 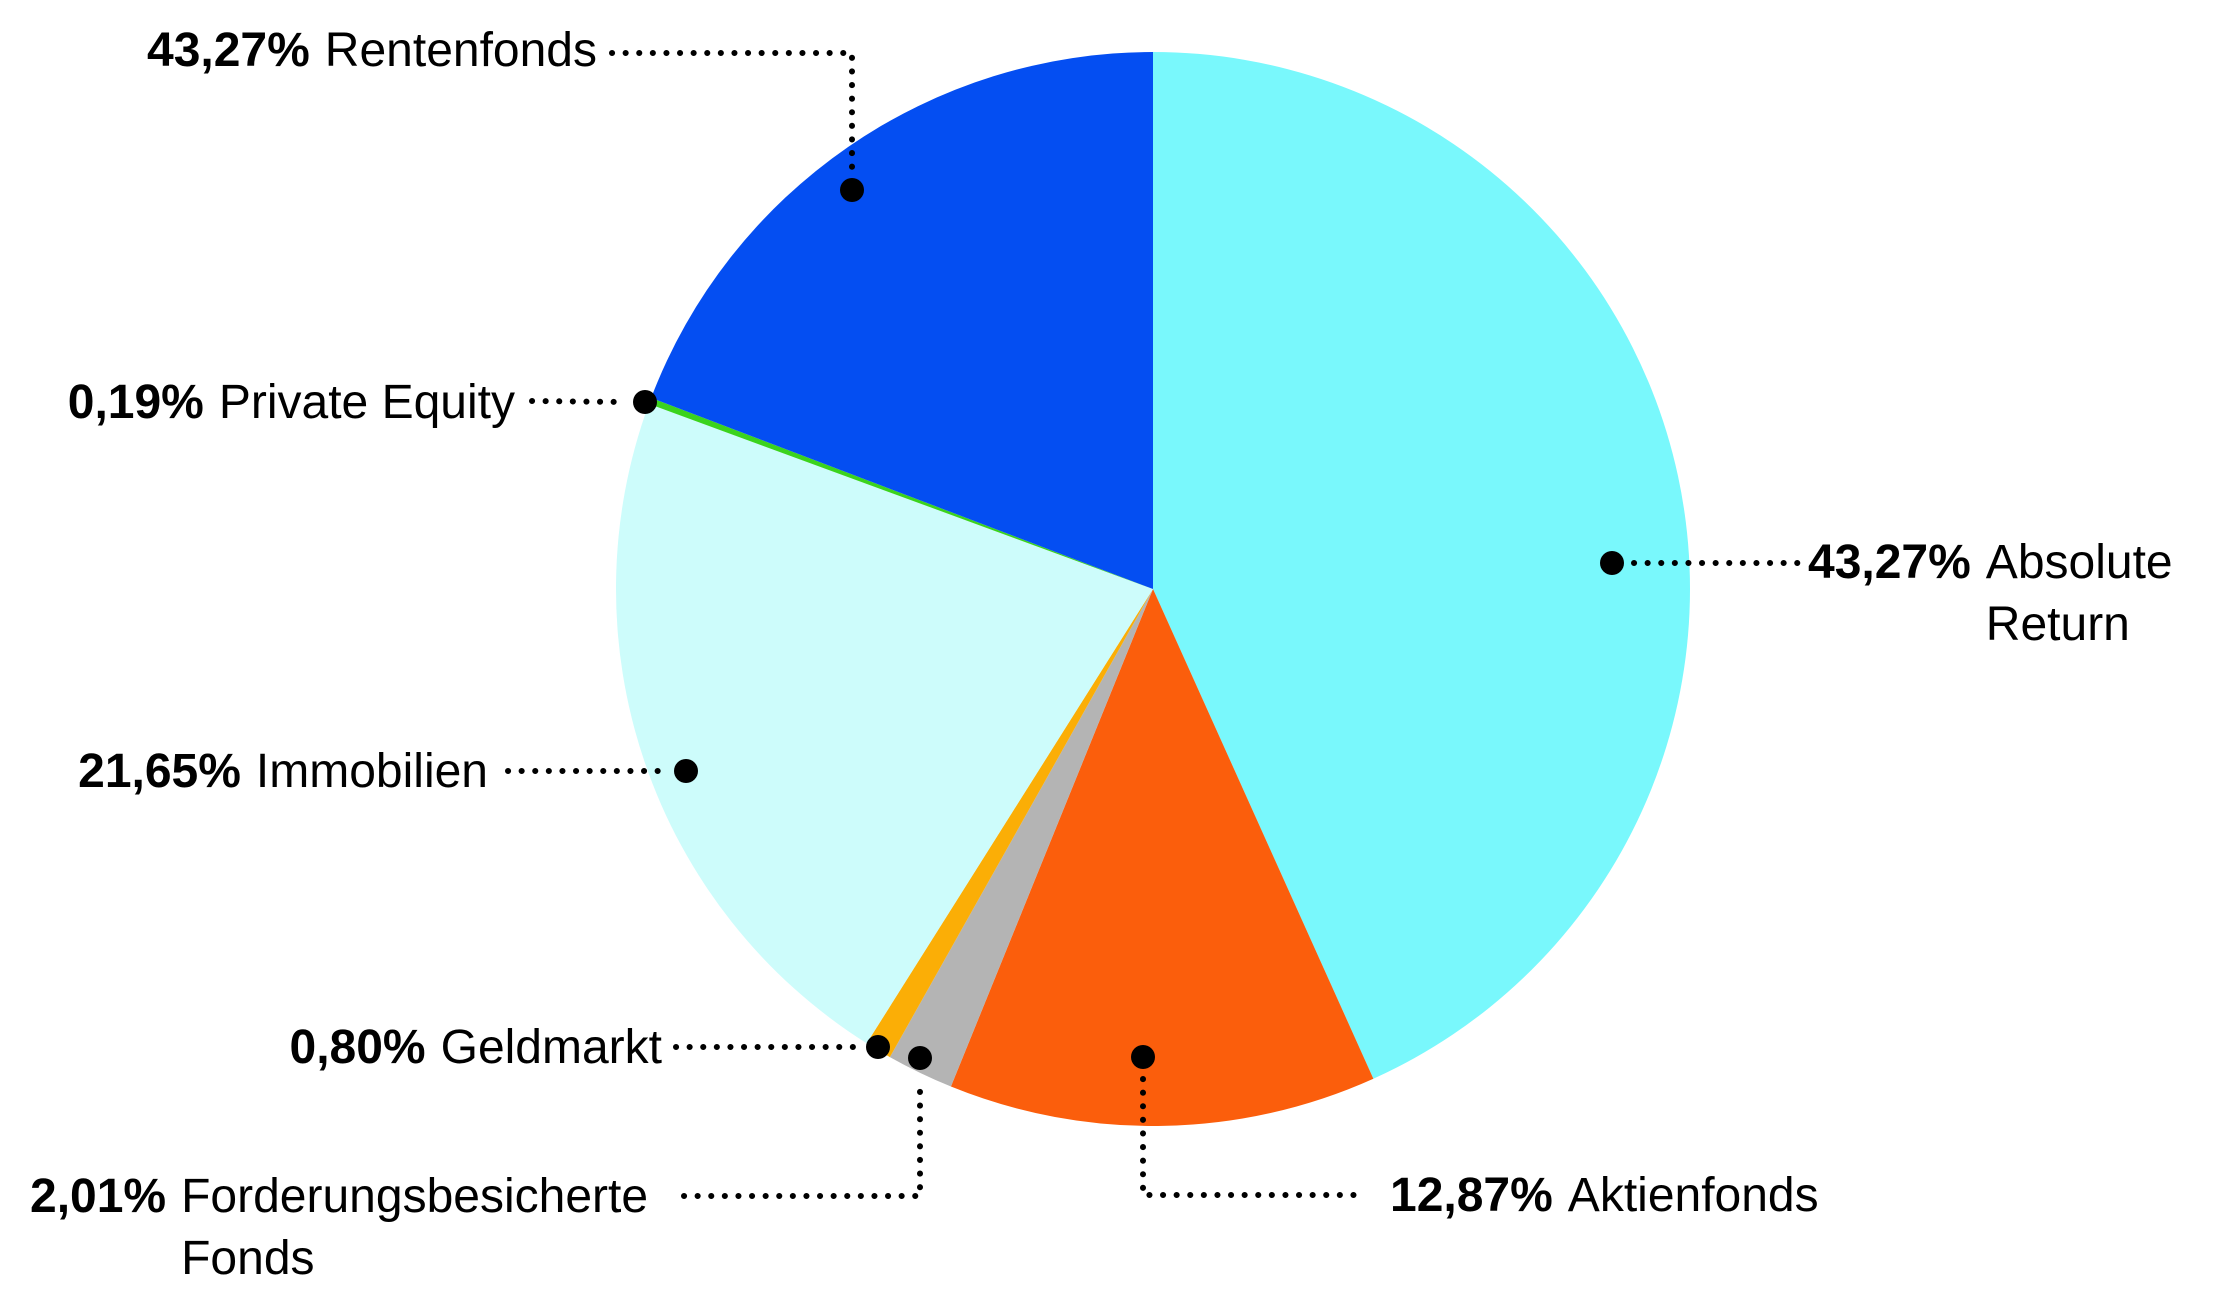 I want to click on marker-dot-immobilien, so click(x=686, y=771).